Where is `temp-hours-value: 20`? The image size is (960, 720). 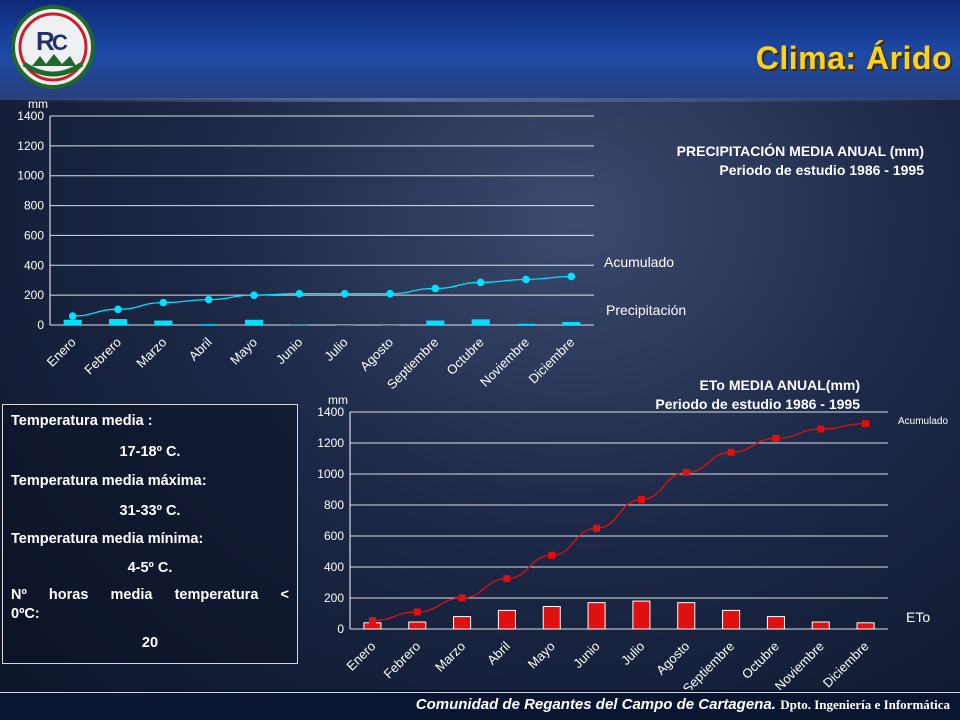 temp-hours-value: 20 is located at coordinates (150, 643).